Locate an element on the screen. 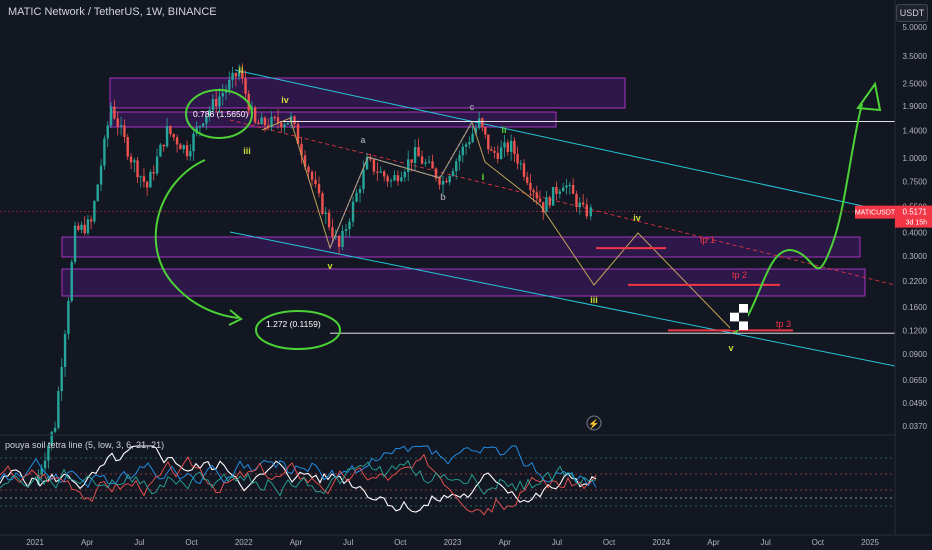 Image resolution: width=932 pixels, height=550 pixels. price-tag-countdown: 3d 15h is located at coordinates (917, 223).